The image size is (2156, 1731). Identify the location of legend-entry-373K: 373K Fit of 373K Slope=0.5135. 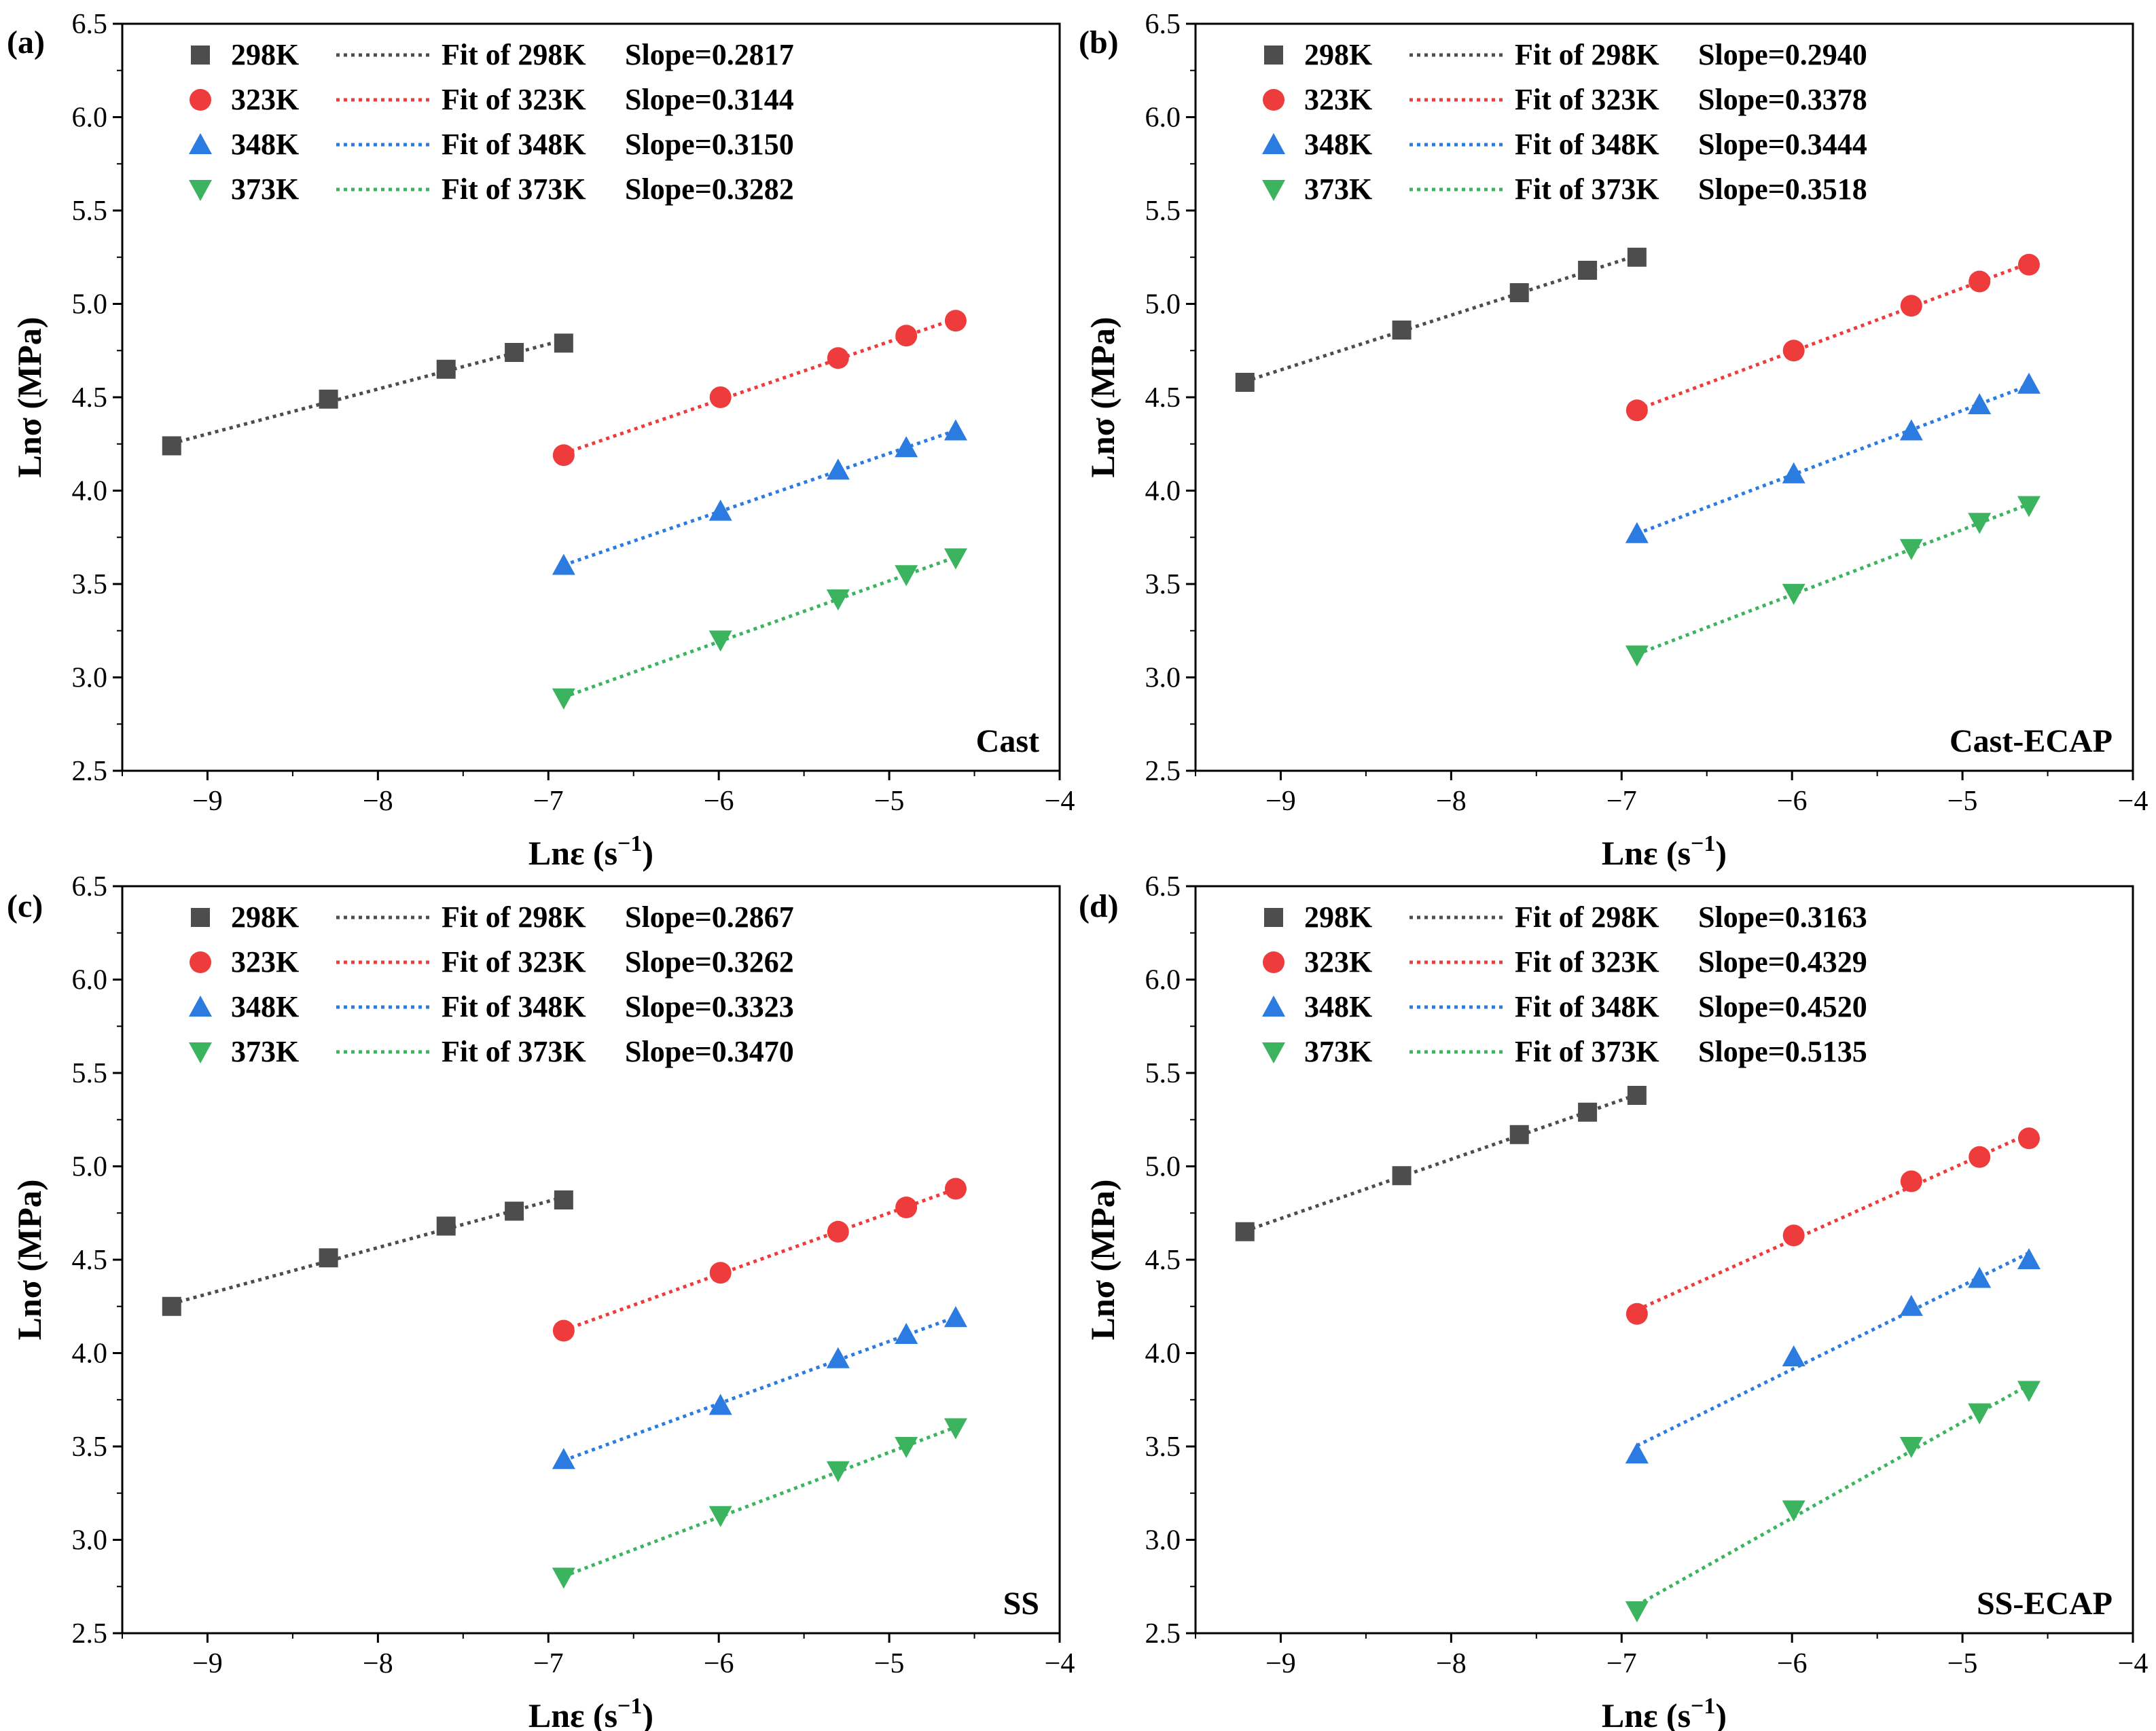
(1564, 1051).